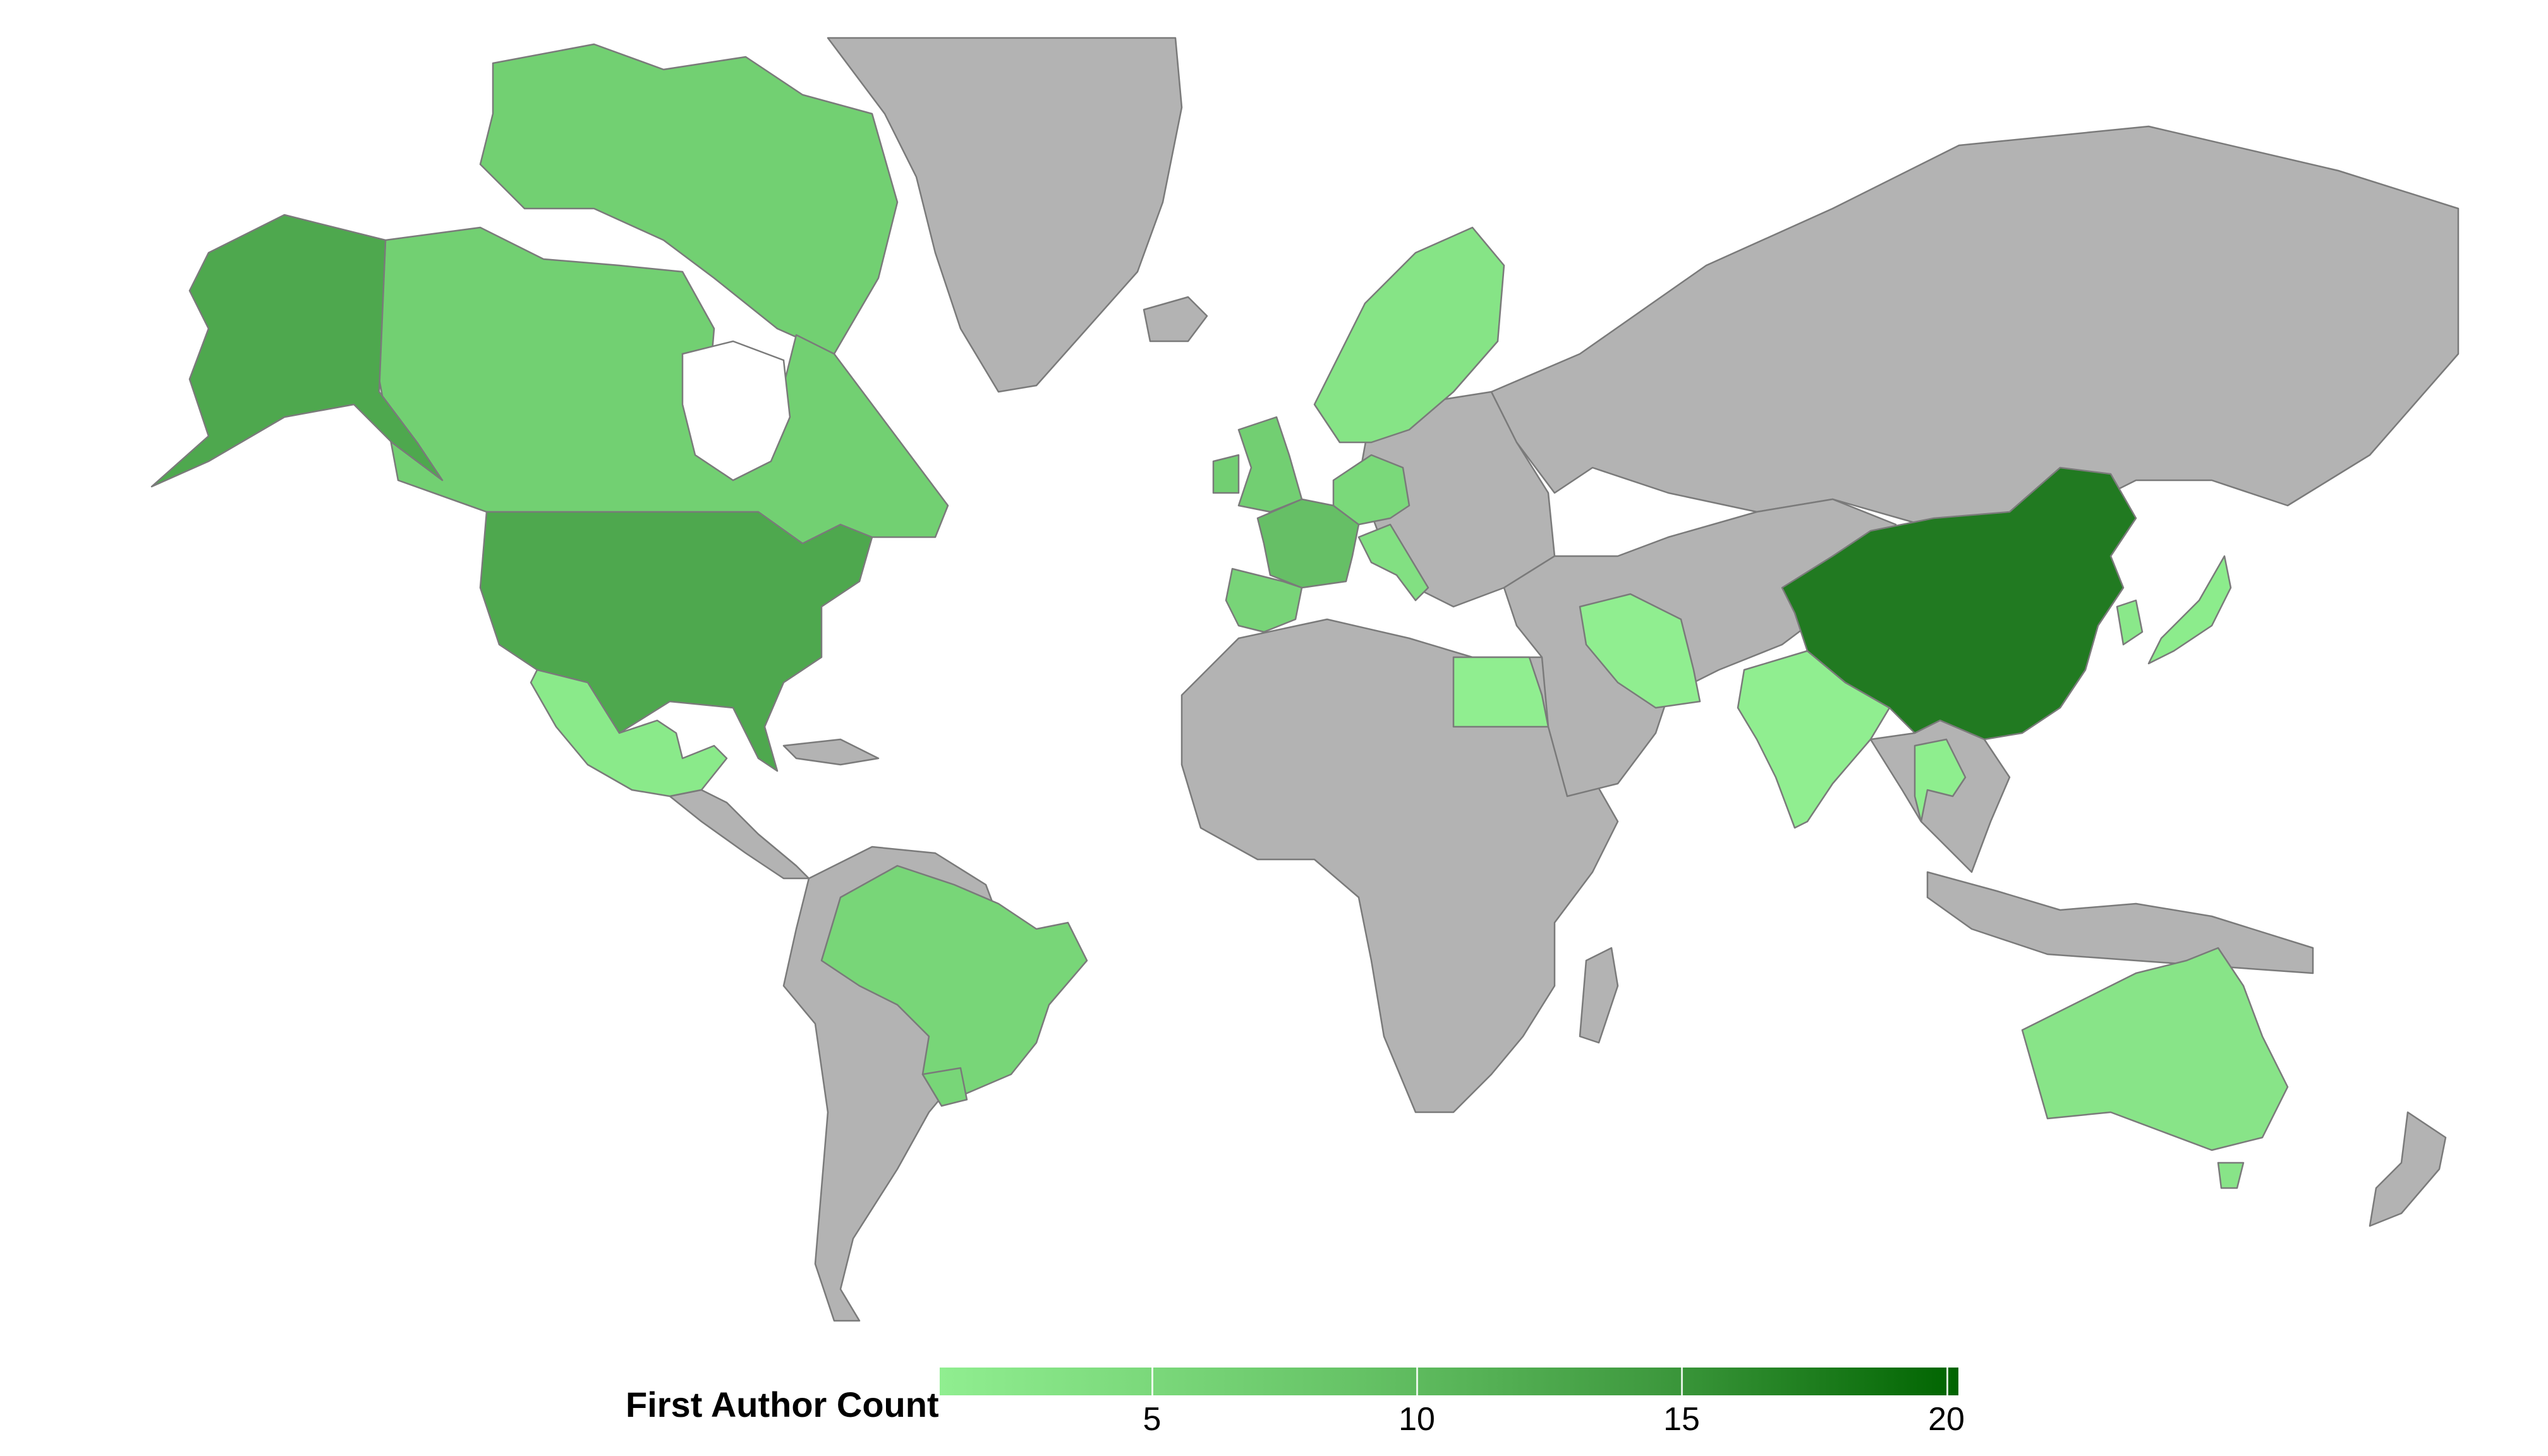 The image size is (2548, 1456). I want to click on country-middle-east, so click(1700, 648).